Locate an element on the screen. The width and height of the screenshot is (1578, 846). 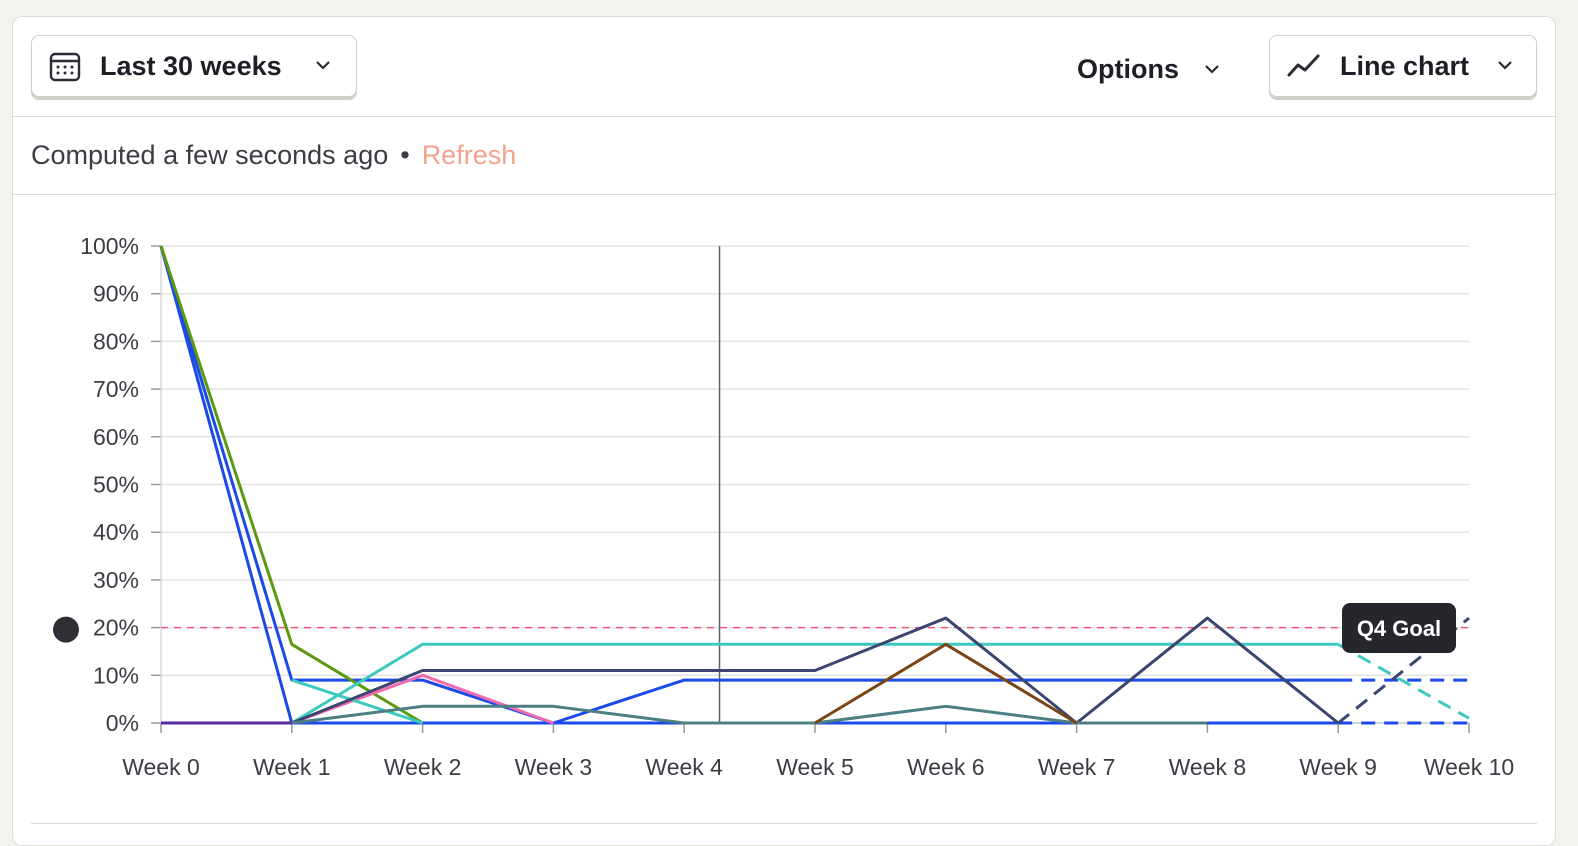
y-tick-label: 10% is located at coordinates (116, 675).